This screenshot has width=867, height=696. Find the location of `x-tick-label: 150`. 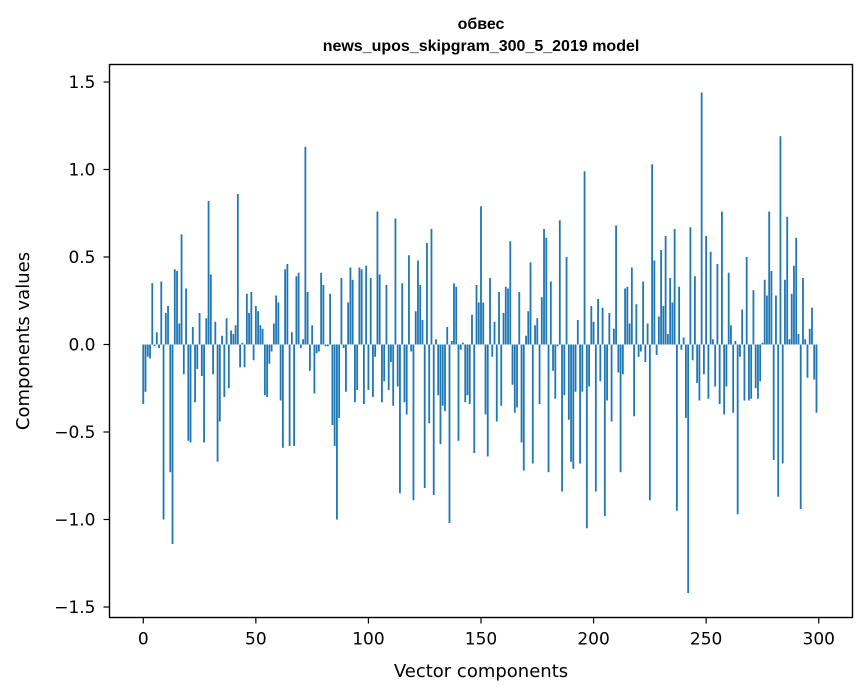

x-tick-label: 150 is located at coordinates (481, 640).